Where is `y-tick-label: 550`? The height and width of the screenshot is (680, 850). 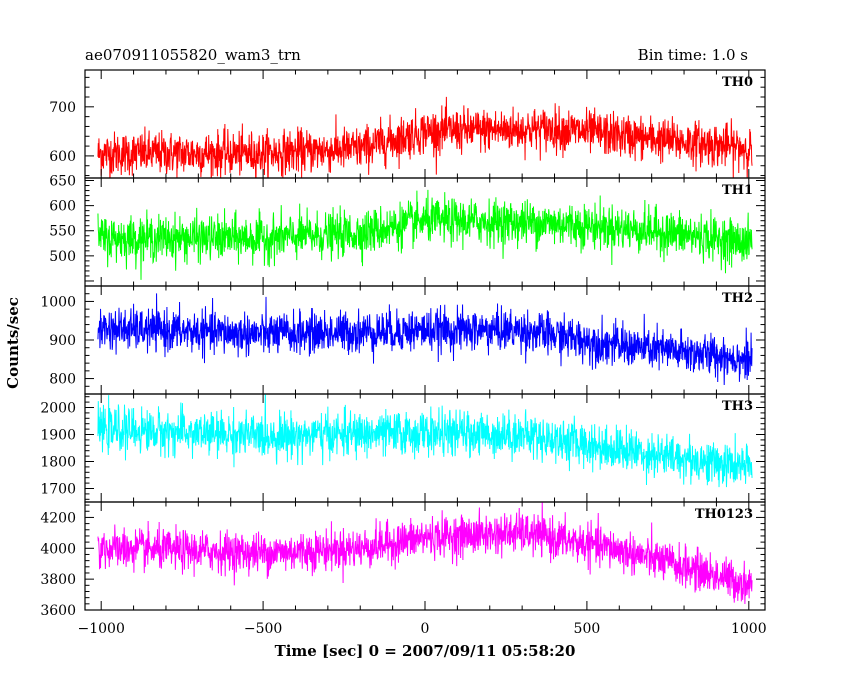
y-tick-label: 550 is located at coordinates (62, 232).